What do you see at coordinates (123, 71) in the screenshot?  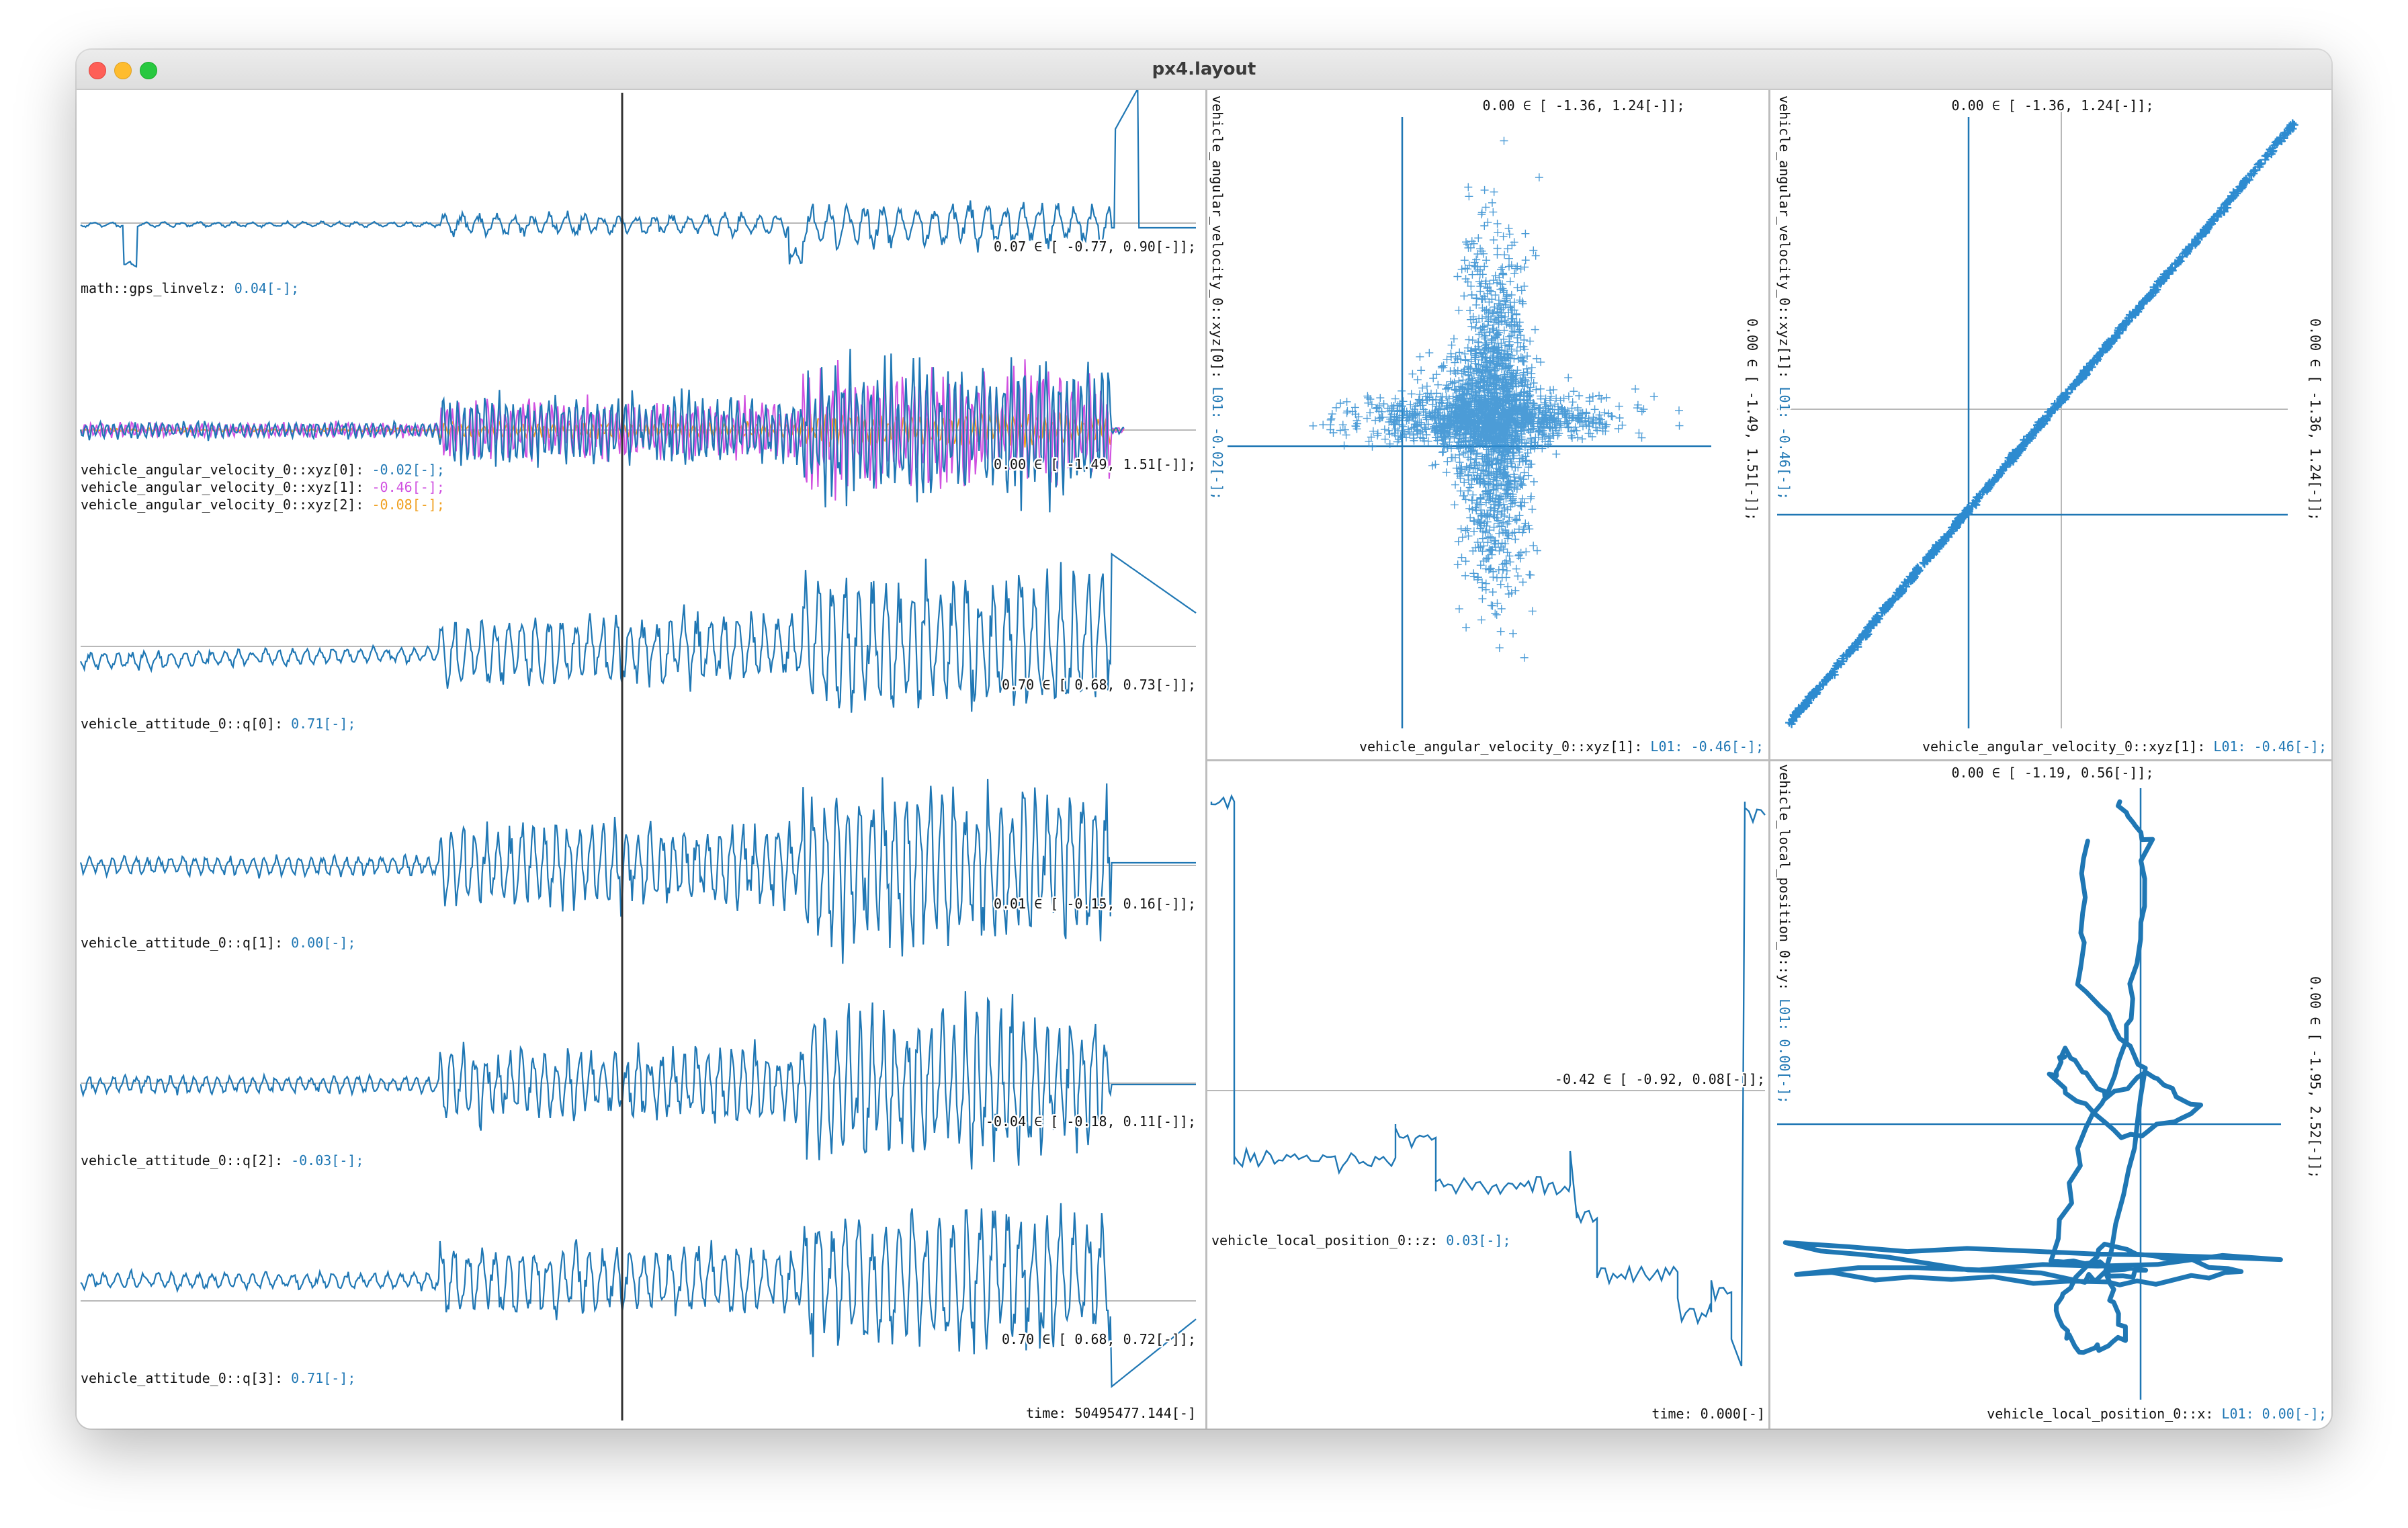 I see `minimize-button` at bounding box center [123, 71].